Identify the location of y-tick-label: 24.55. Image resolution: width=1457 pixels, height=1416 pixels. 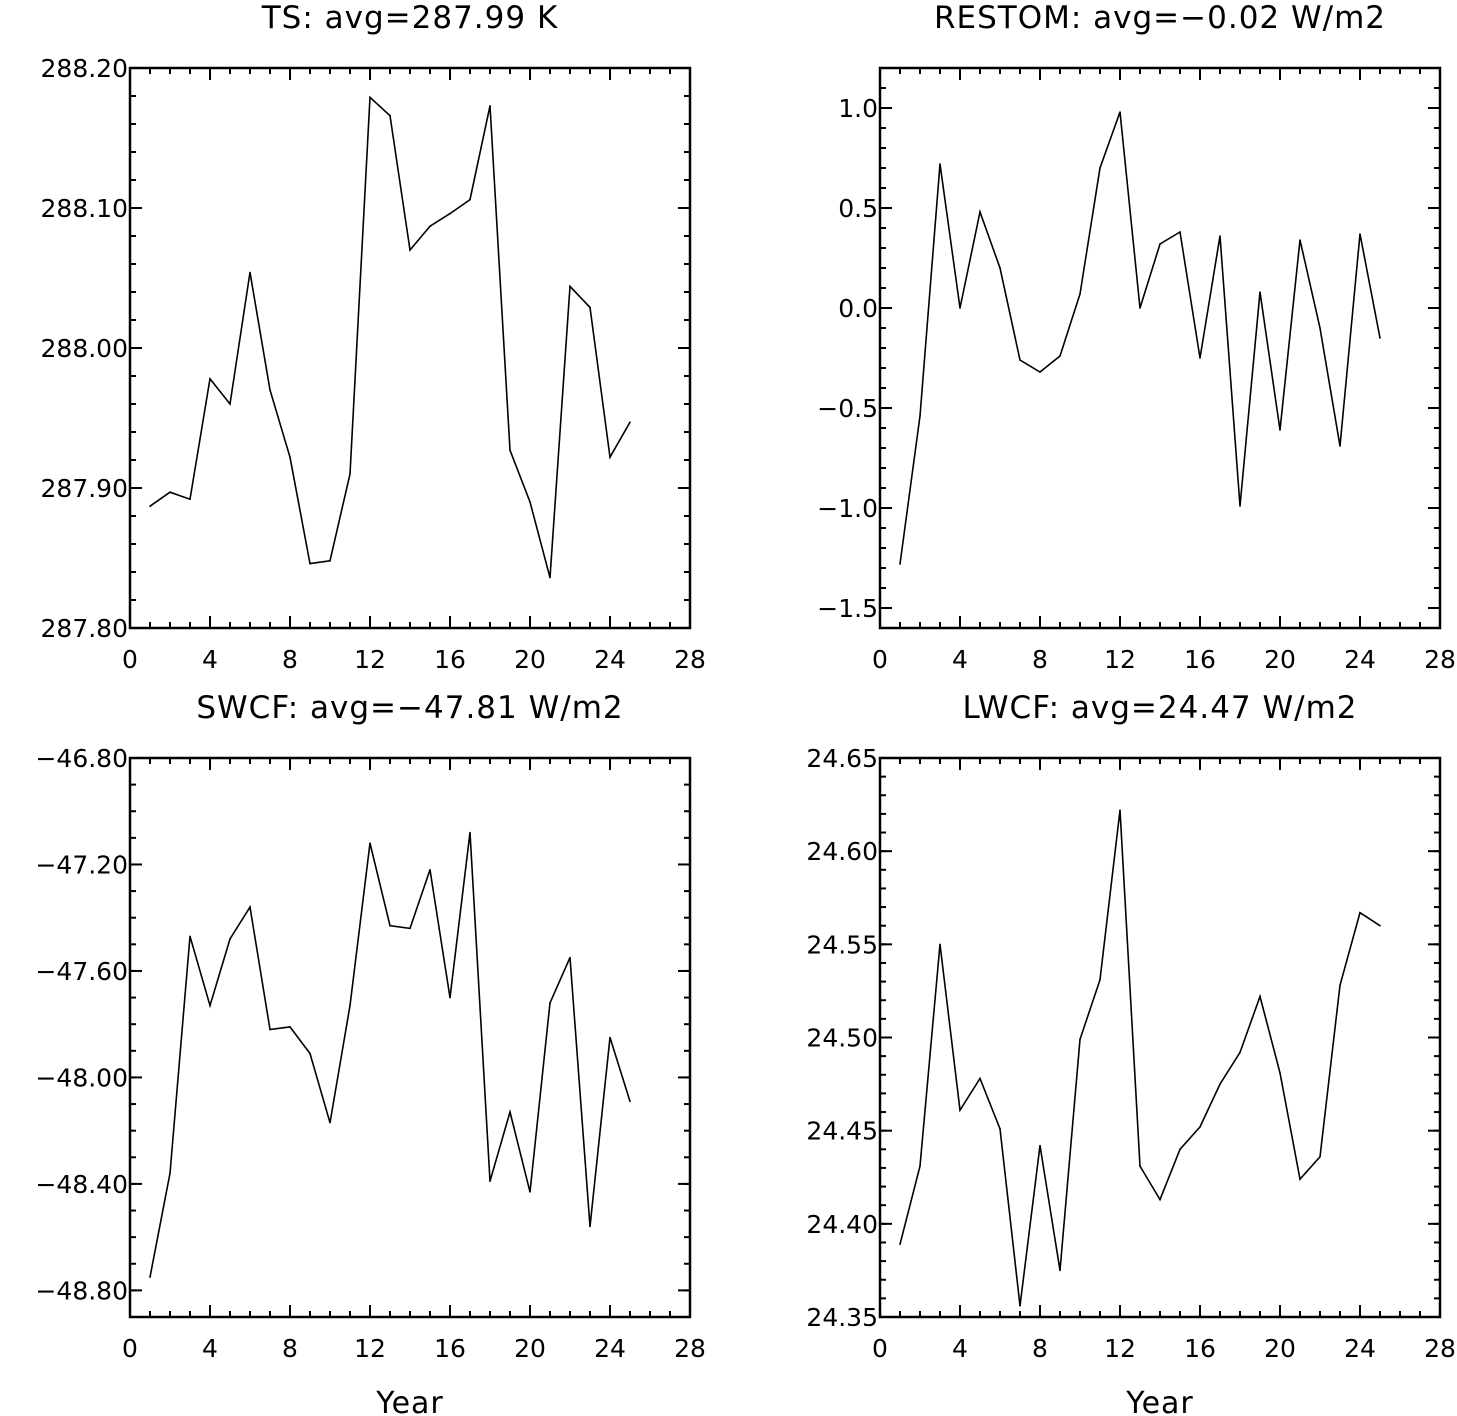
(842, 944).